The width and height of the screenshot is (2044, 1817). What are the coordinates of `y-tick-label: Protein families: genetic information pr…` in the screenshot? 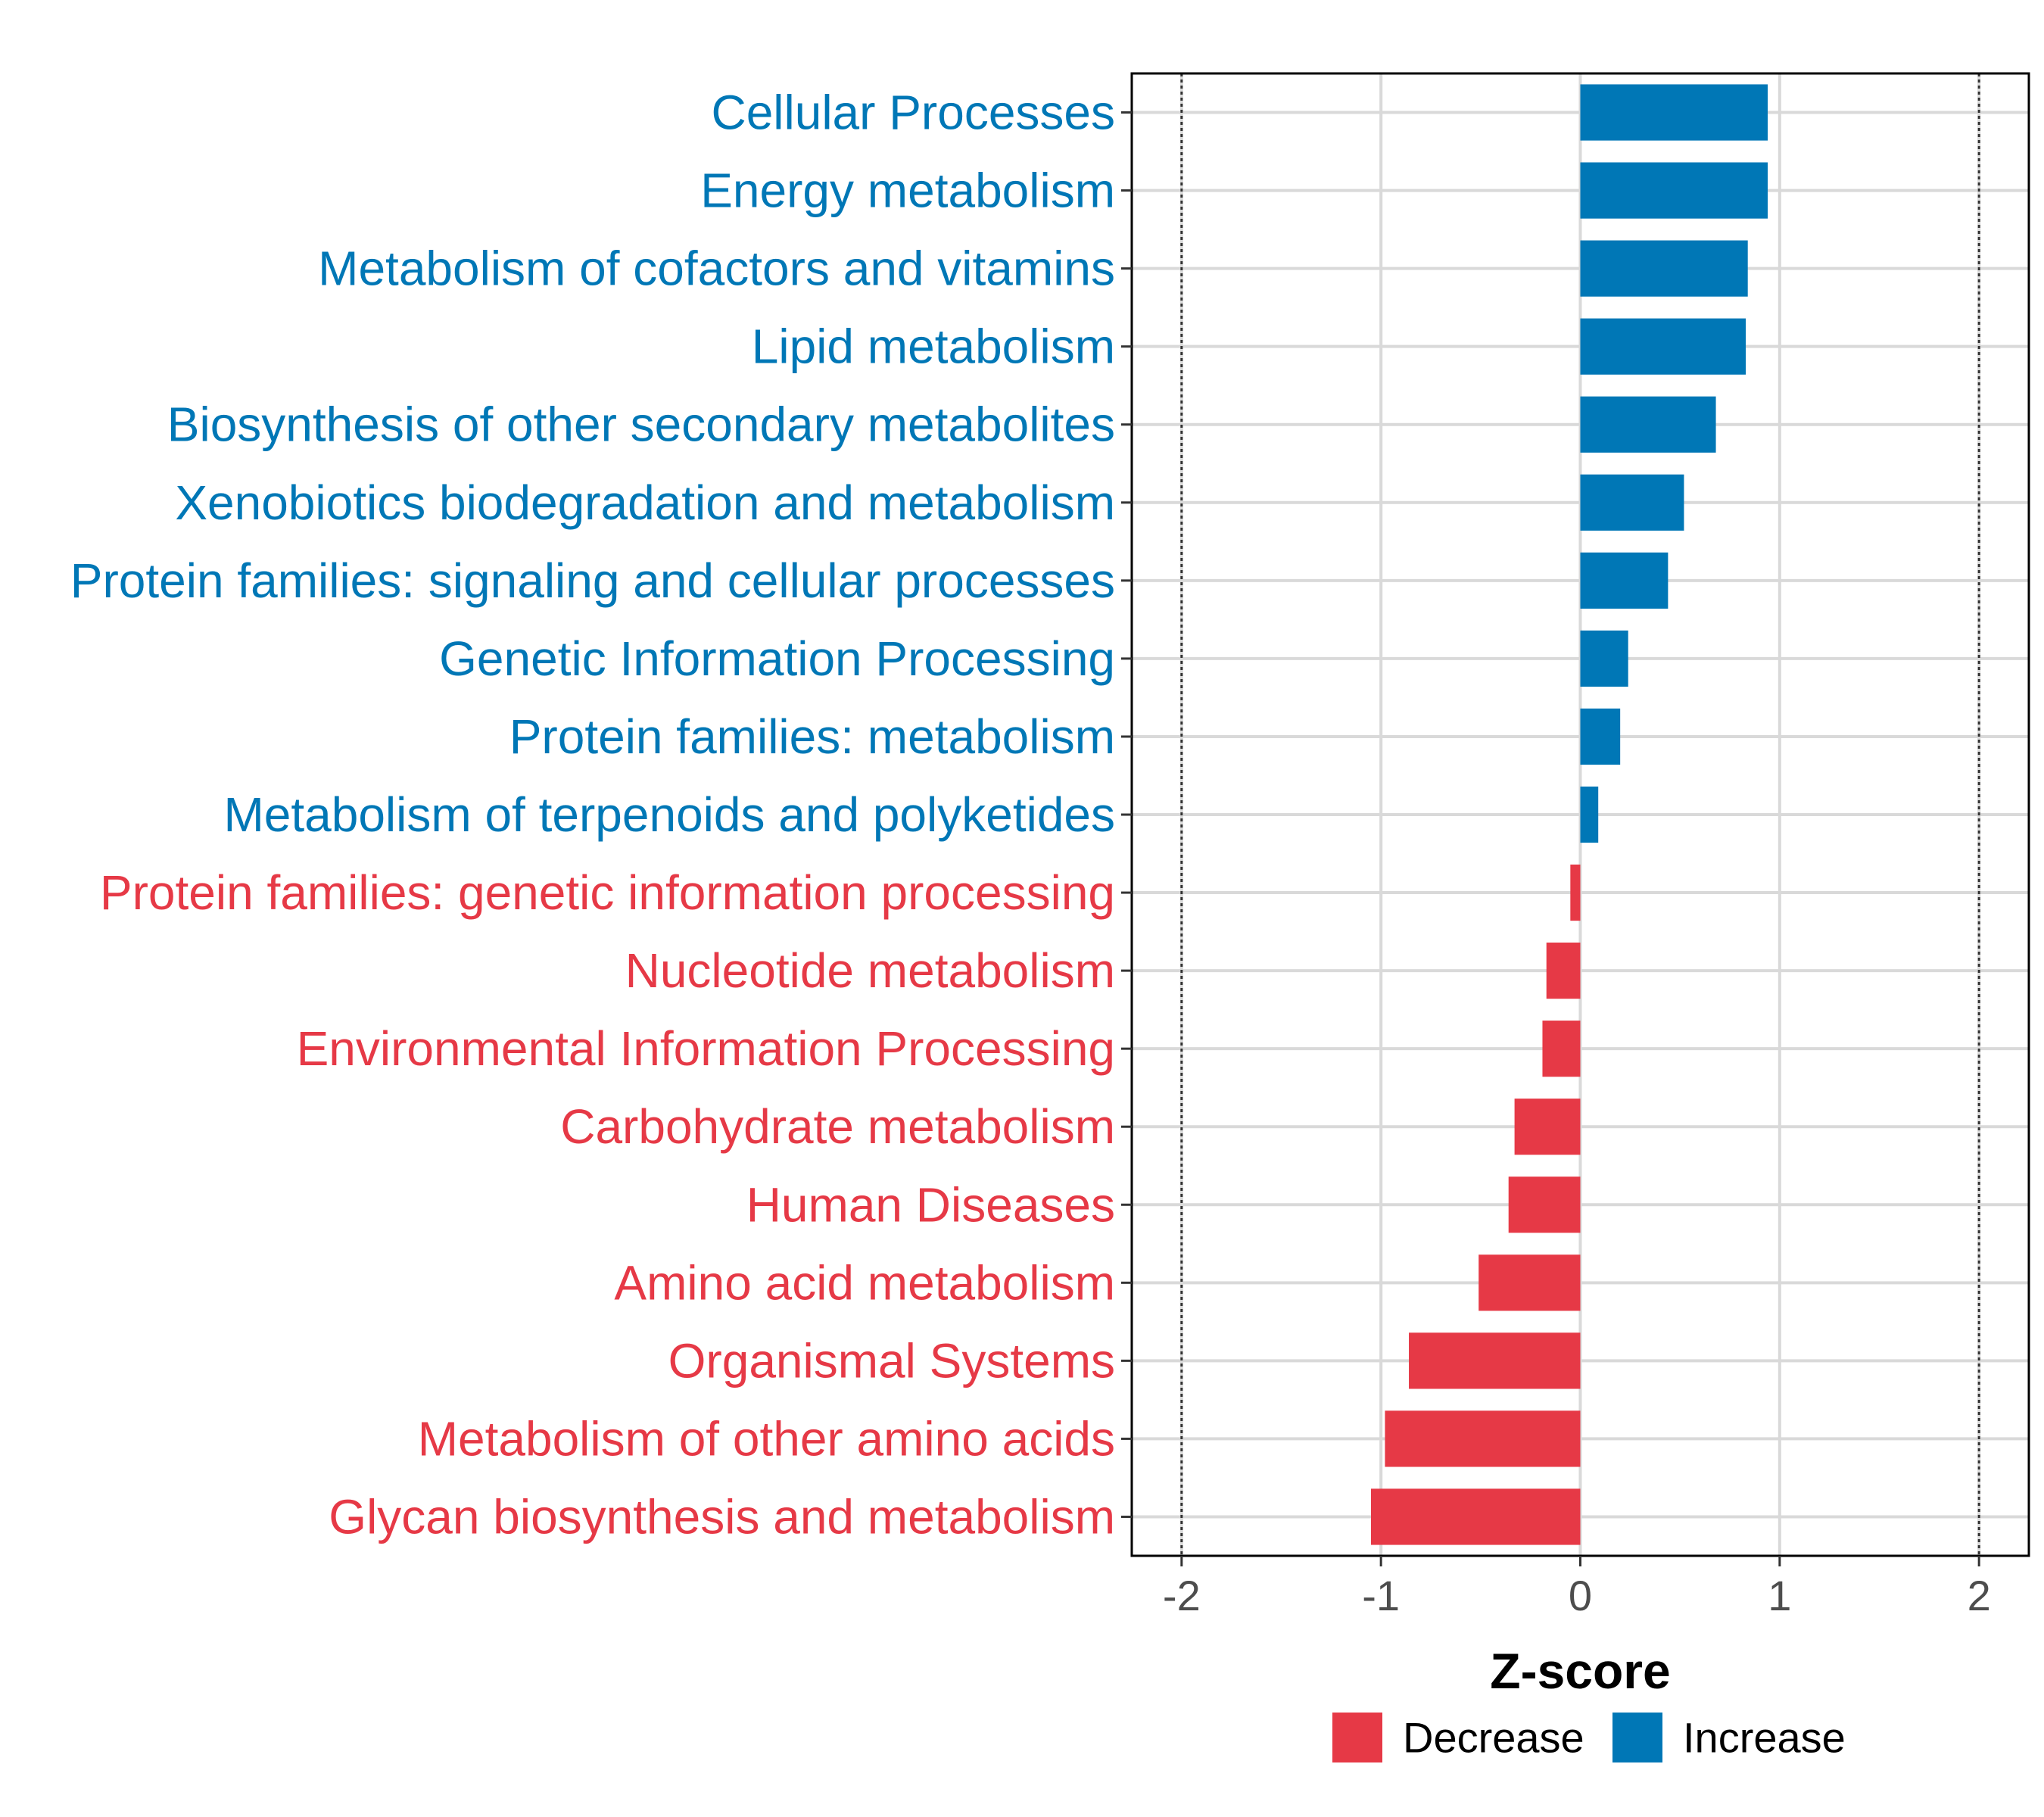 It's located at (607, 892).